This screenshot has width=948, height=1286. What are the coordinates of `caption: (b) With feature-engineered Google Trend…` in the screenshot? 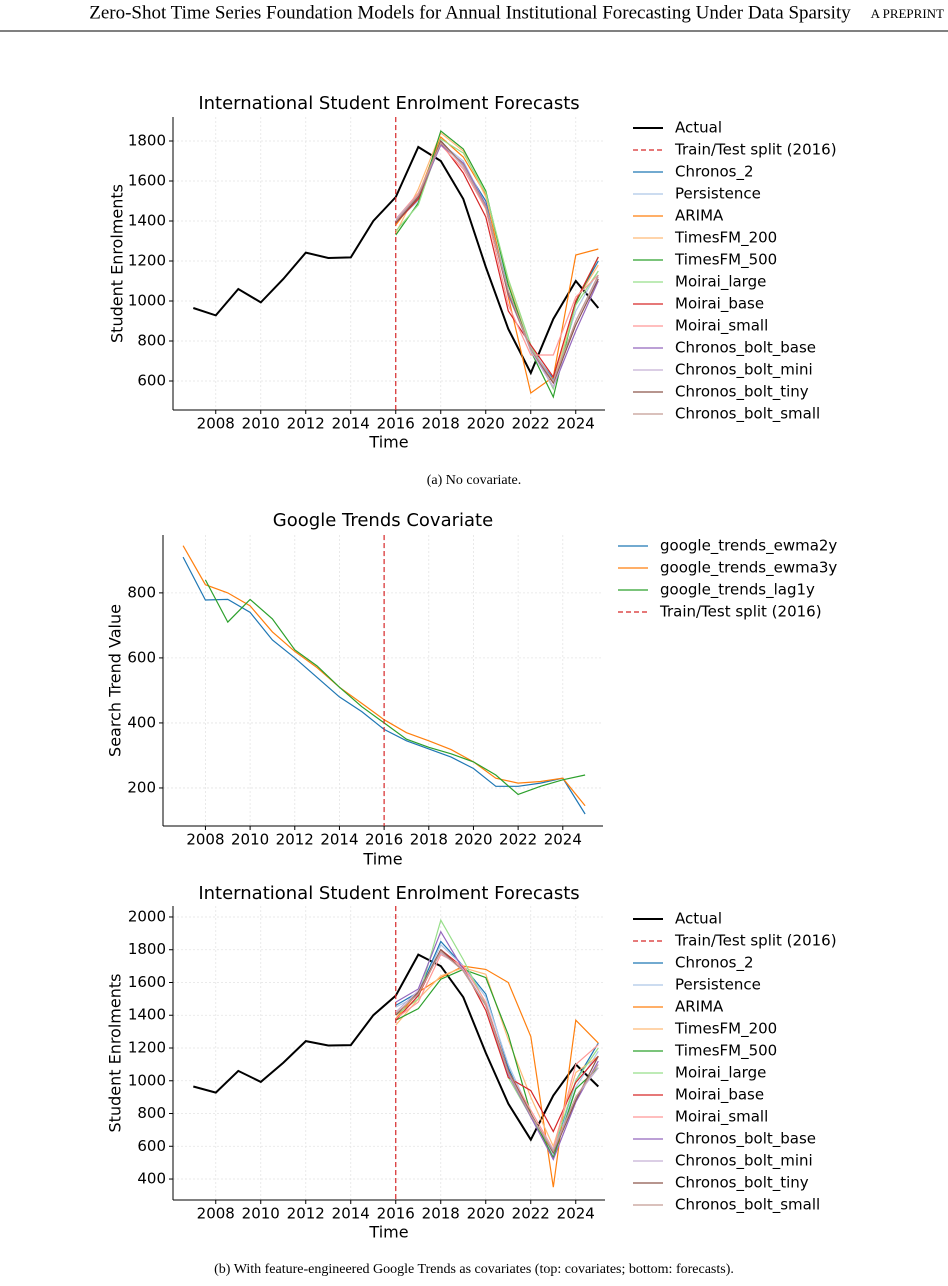 It's located at (474, 1269).